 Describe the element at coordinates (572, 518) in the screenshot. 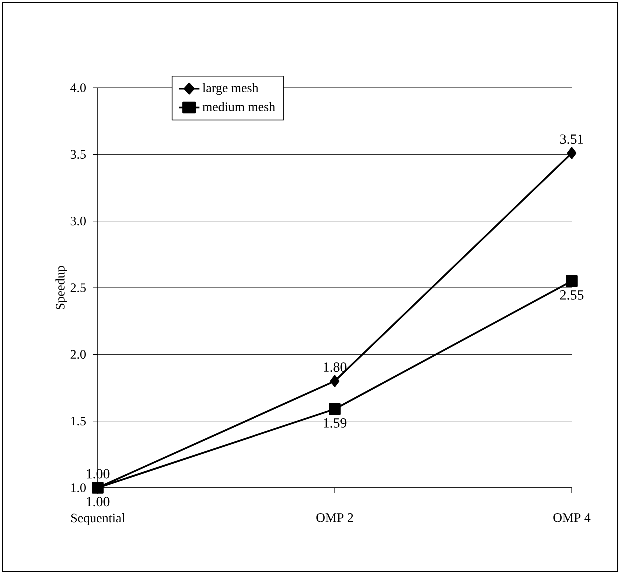

I see `x-tick-label: OMP 4` at that location.